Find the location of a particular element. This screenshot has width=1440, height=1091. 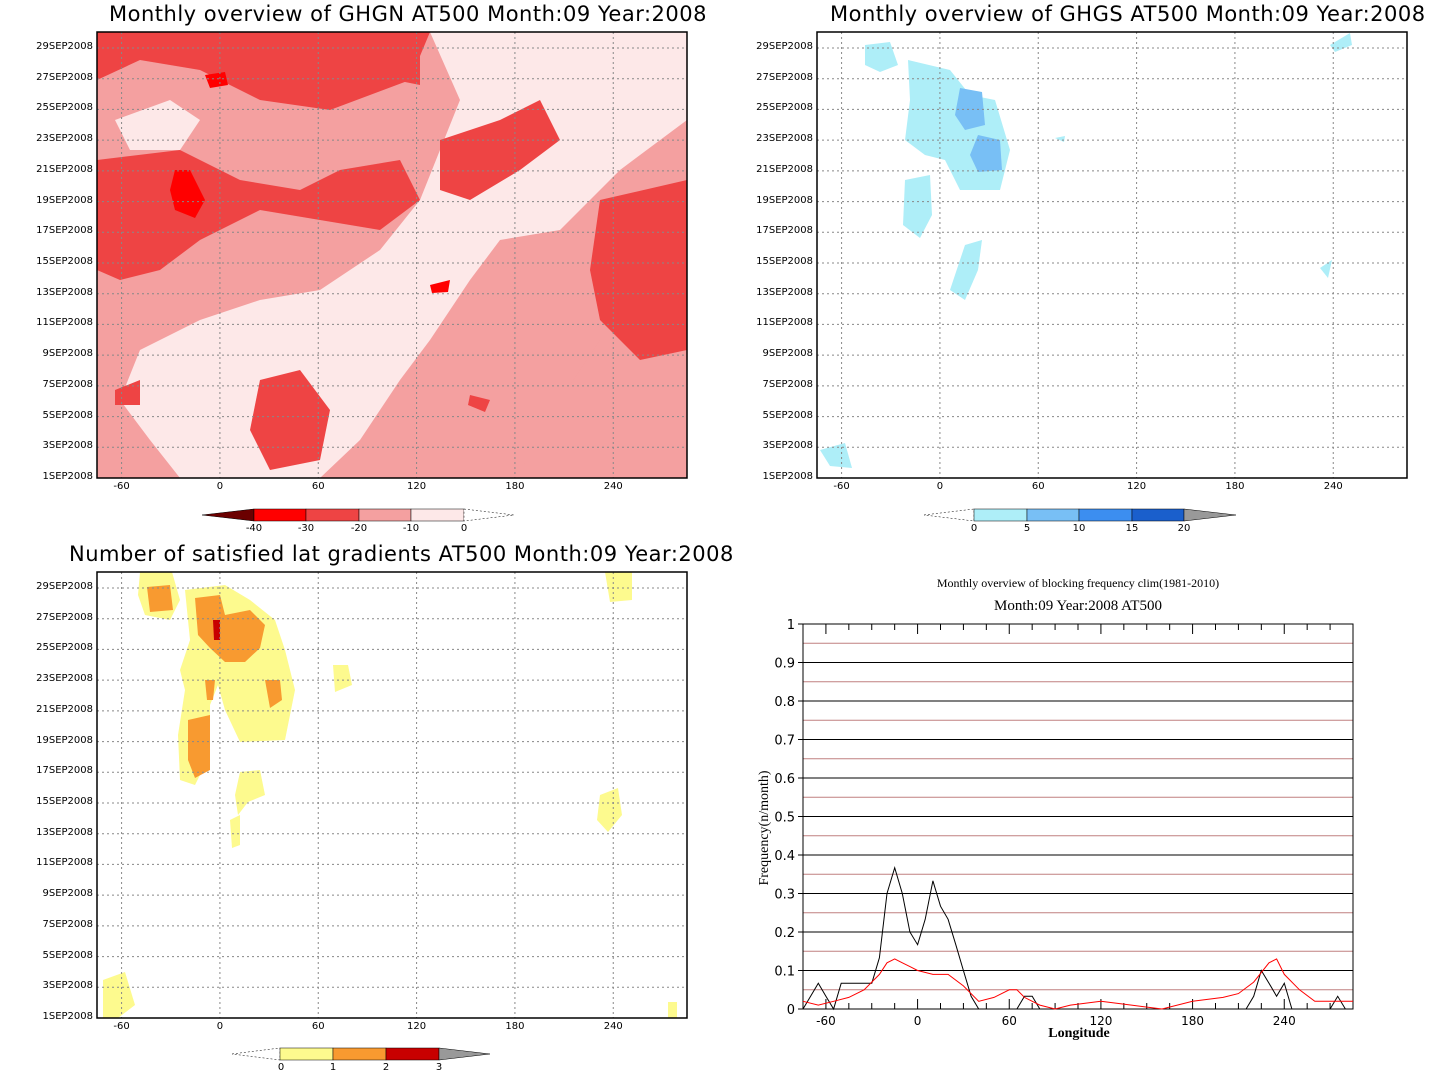

y-tick-label: 0.1 is located at coordinates (784, 972).